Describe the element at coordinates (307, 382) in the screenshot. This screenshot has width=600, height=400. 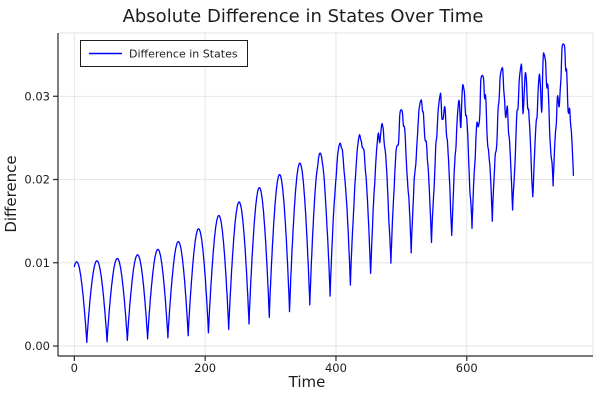
I see `x-axis-label: Time` at that location.